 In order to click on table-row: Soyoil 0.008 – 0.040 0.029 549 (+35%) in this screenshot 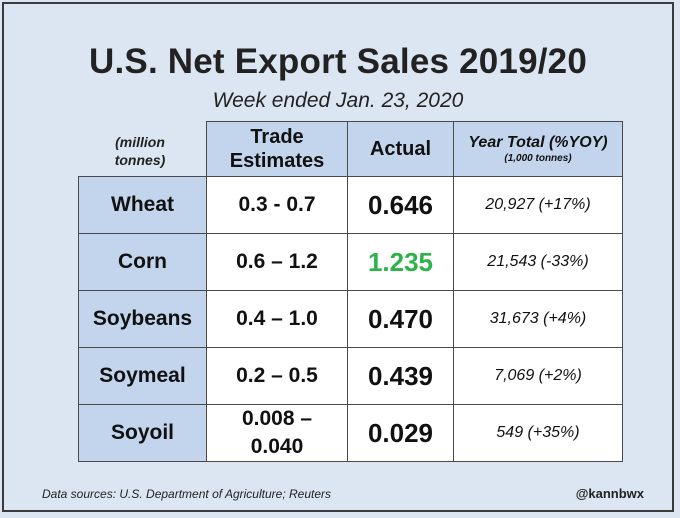, I will do `click(350, 433)`.